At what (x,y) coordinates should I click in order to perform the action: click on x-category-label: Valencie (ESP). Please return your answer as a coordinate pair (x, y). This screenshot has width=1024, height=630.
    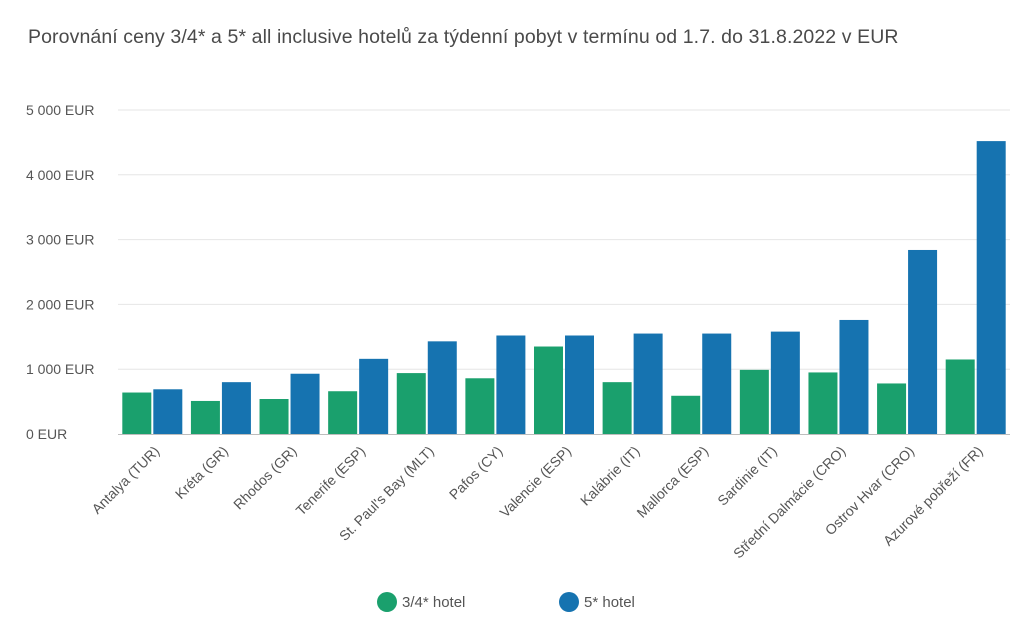
    Looking at the image, I should click on (535, 482).